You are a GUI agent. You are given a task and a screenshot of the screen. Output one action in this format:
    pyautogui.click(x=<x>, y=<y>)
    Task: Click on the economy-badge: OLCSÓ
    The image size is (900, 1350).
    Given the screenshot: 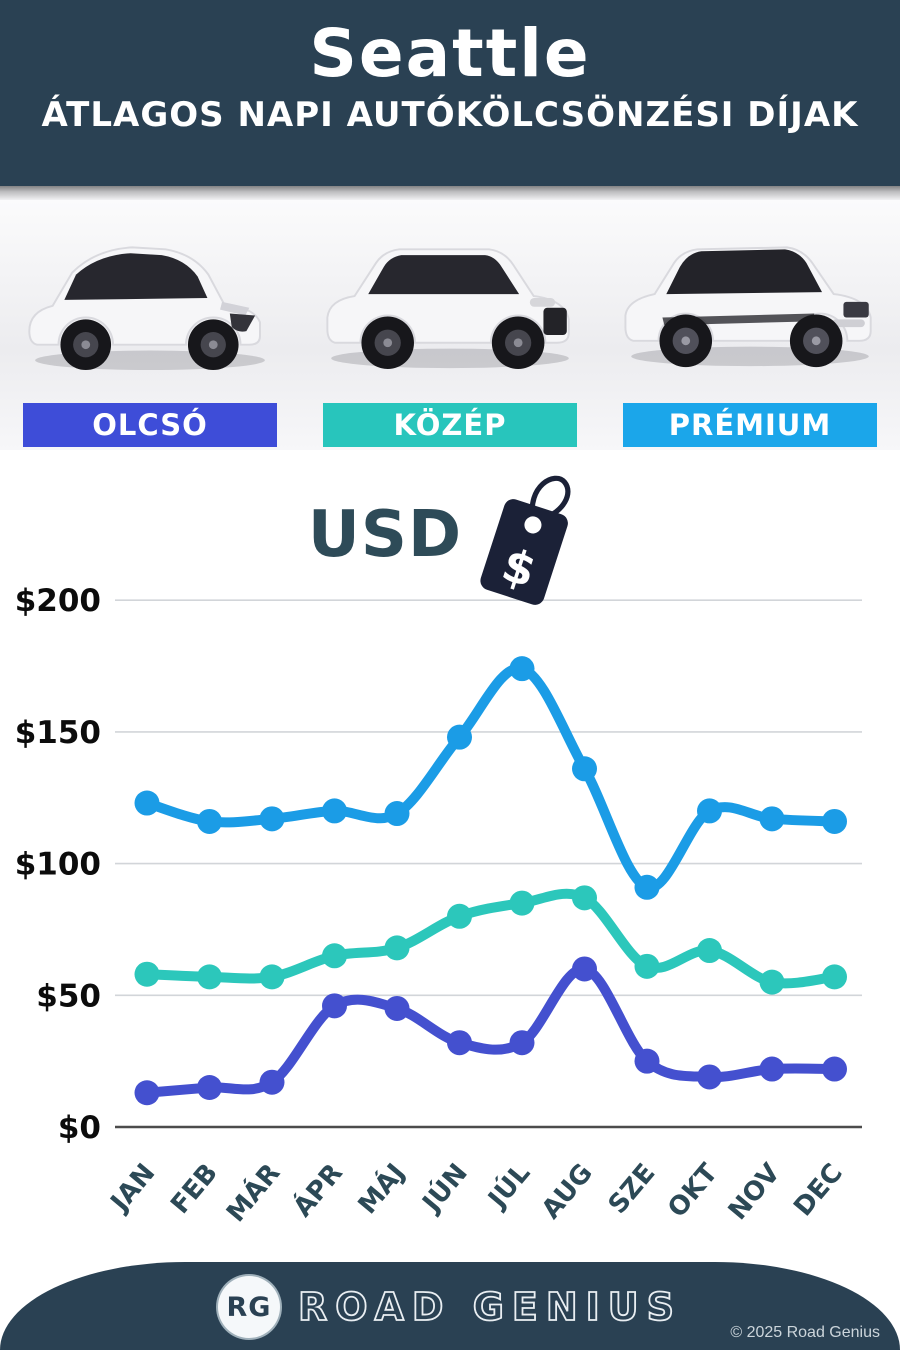 What is the action you would take?
    pyautogui.click(x=150, y=425)
    